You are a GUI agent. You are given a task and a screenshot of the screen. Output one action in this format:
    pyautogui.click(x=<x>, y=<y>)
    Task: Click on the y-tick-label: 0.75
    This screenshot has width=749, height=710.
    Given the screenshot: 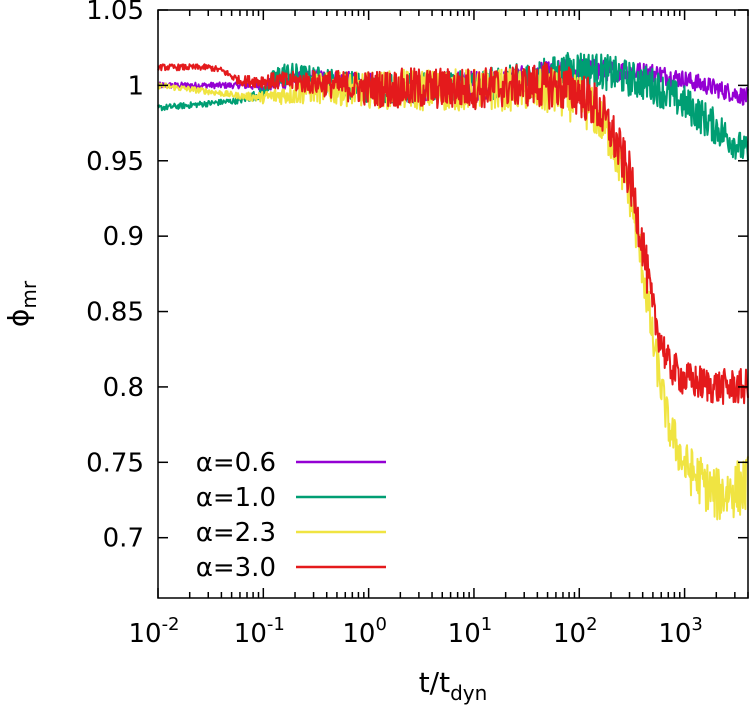 What is the action you would take?
    pyautogui.click(x=115, y=463)
    